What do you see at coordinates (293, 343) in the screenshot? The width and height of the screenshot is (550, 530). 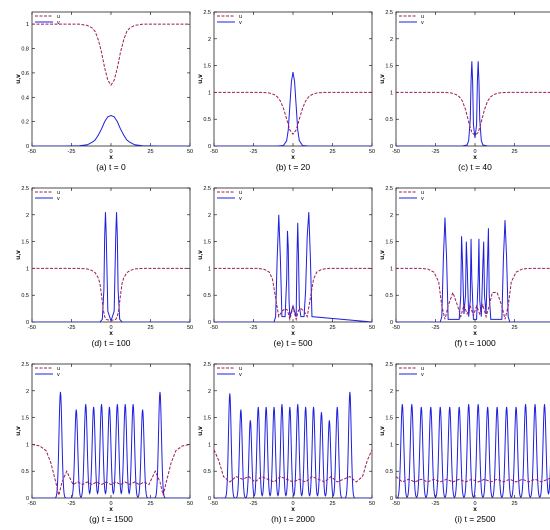 I see `panel-caption: (e) t = 500` at bounding box center [293, 343].